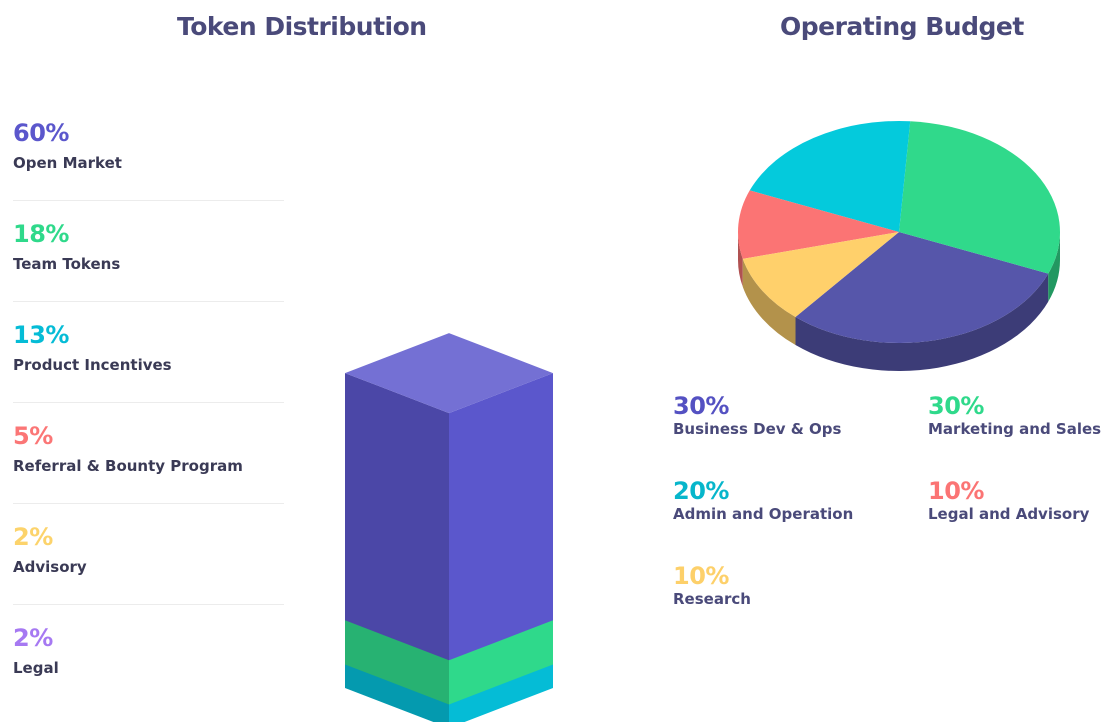 The image size is (1113, 722). What do you see at coordinates (449, 373) in the screenshot?
I see `token-block-top-face` at bounding box center [449, 373].